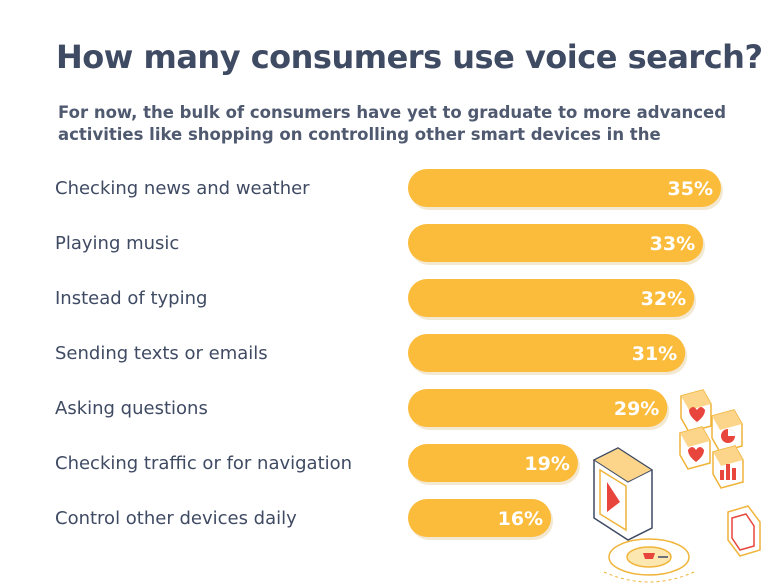  I want to click on bar-chart-icon, so click(728, 467).